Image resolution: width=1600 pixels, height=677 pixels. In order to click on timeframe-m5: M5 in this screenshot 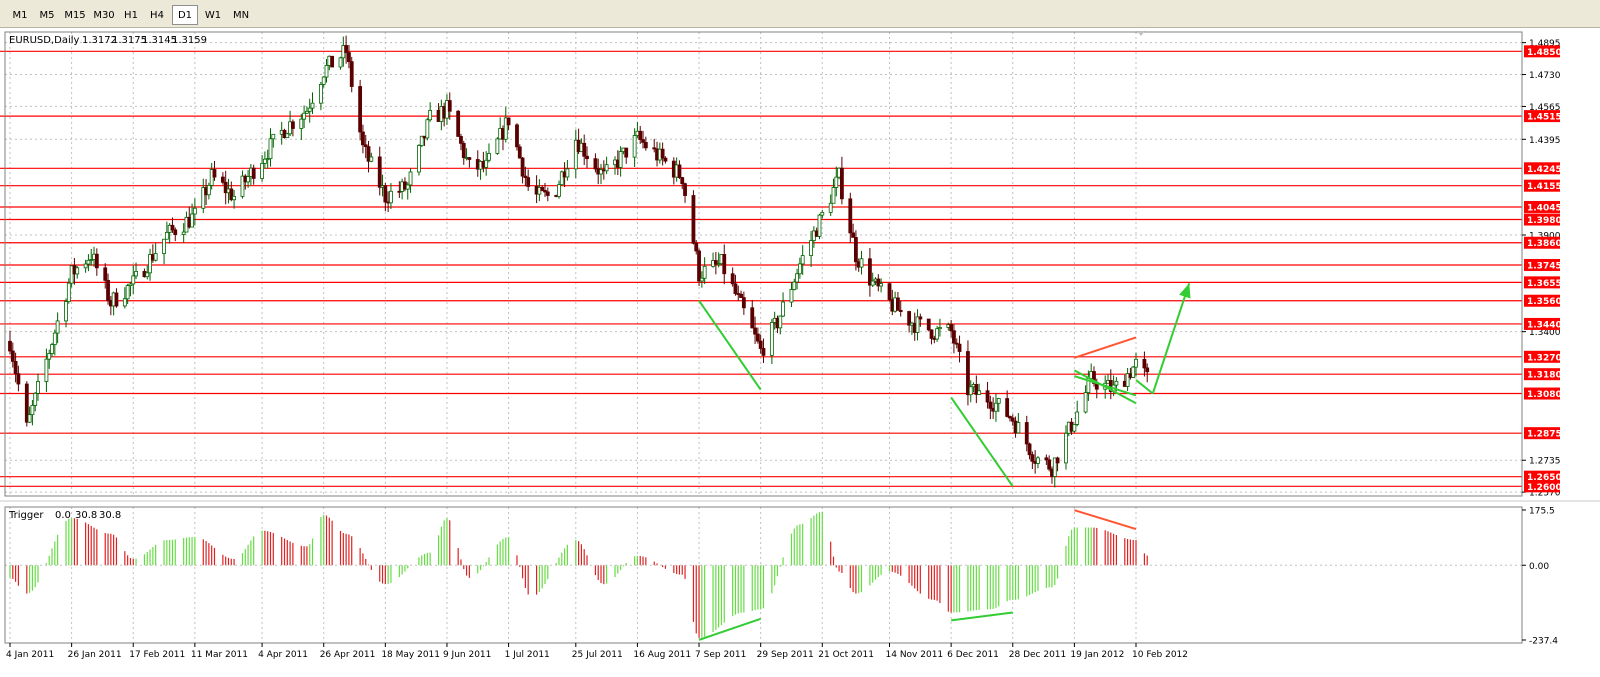, I will do `click(47, 15)`.